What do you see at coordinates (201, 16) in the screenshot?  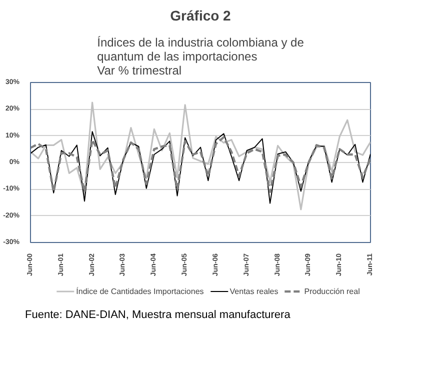 I see `chart-title: Gráfico 2` at bounding box center [201, 16].